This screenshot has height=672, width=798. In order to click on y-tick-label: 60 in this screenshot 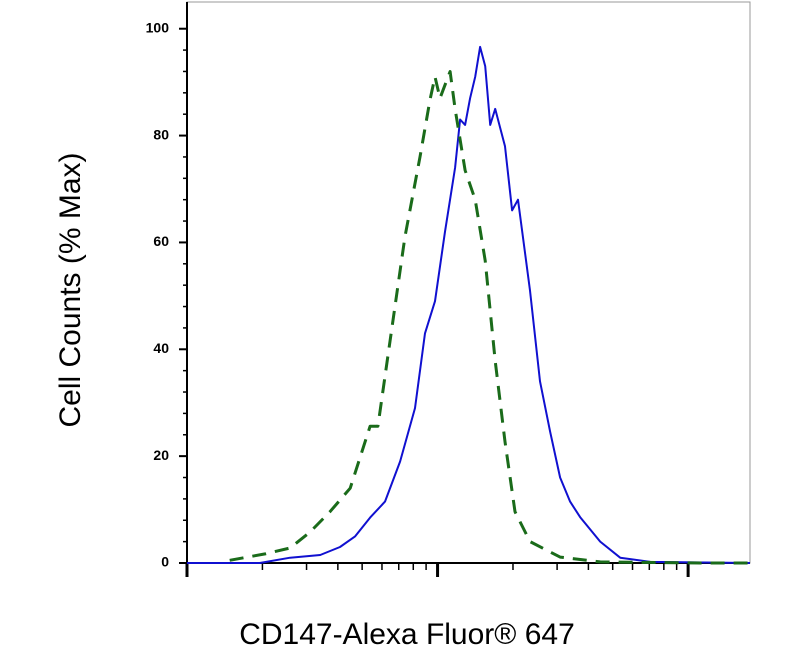, I will do `click(161, 241)`.